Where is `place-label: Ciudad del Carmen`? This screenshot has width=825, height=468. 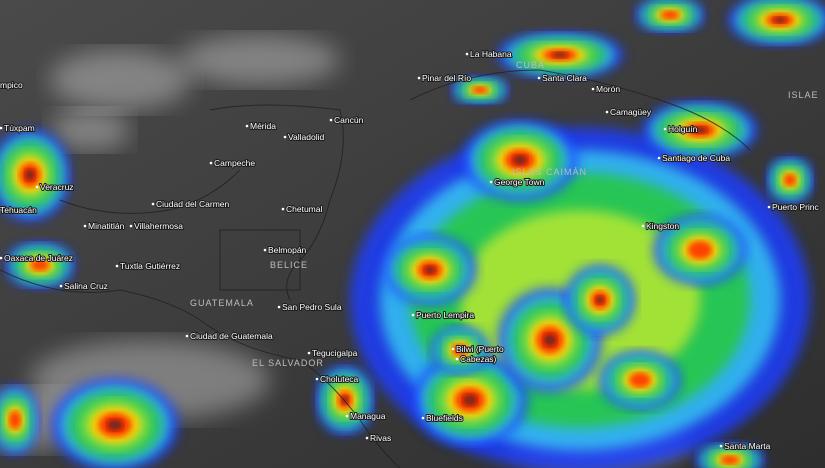
place-label: Ciudad del Carmen is located at coordinates (193, 204).